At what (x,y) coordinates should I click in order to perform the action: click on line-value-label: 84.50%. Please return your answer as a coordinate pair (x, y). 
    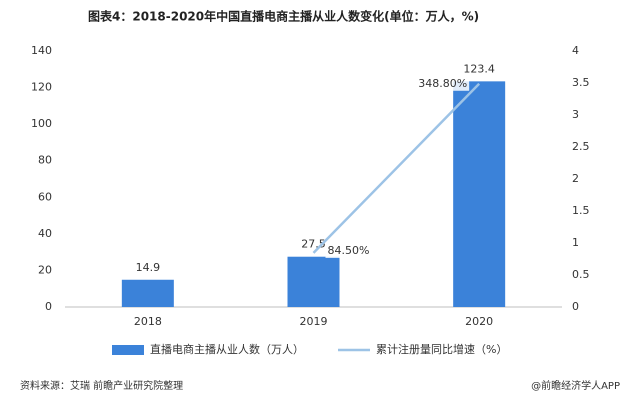
    Looking at the image, I should click on (349, 250).